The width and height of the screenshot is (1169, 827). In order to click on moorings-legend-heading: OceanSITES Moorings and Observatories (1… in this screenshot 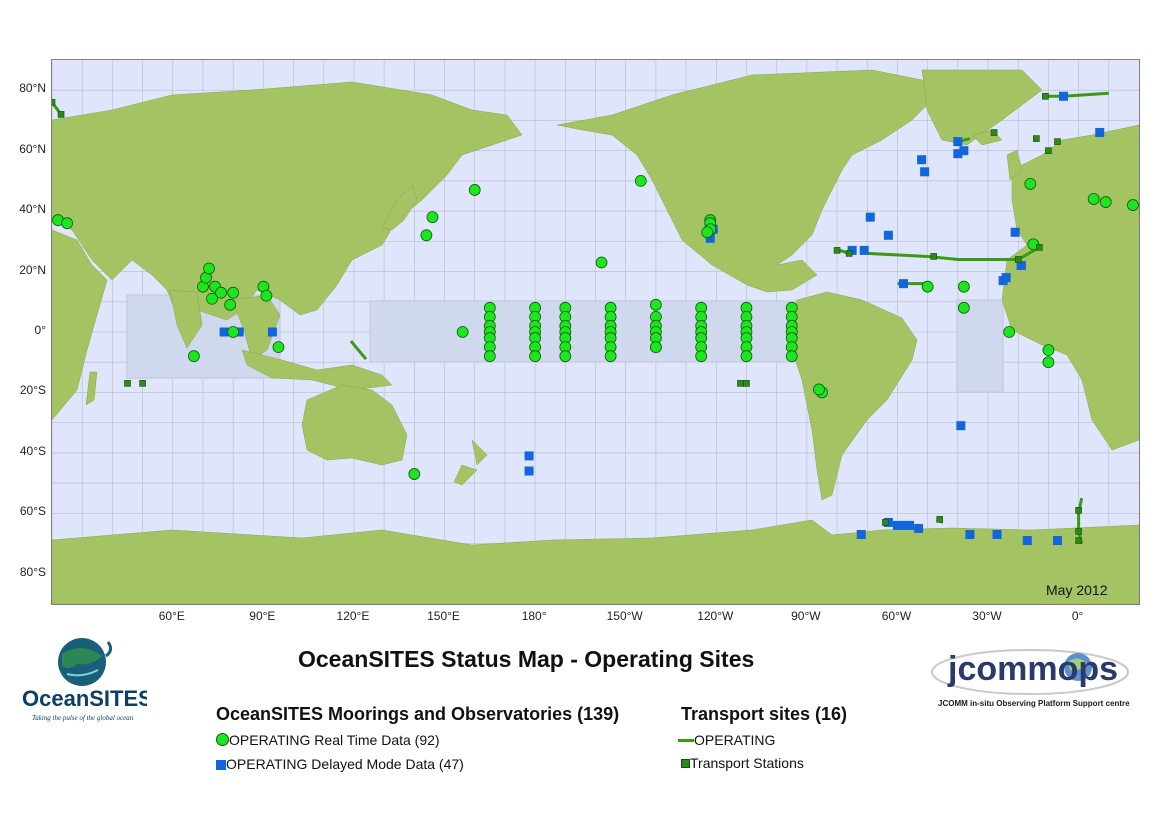, I will do `click(418, 714)`.